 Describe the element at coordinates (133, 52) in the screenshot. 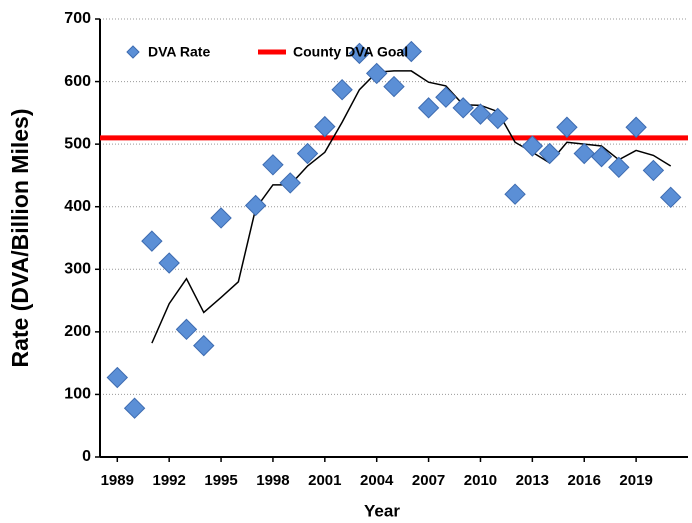

I see `legend-marker` at that location.